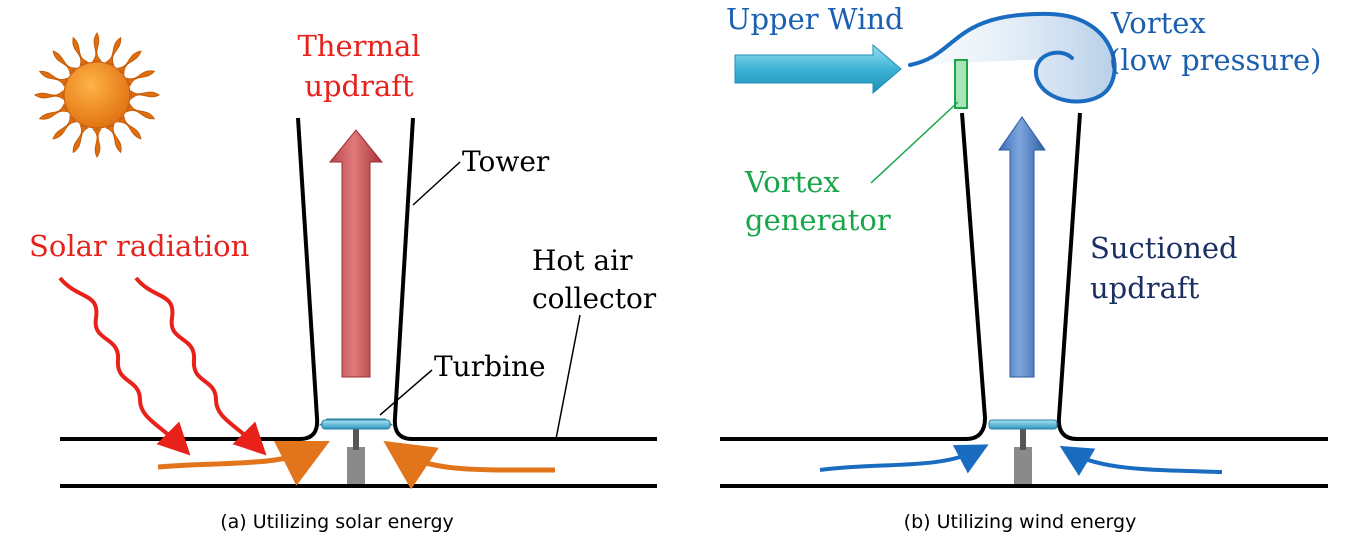 The height and width of the screenshot is (546, 1355). Describe the element at coordinates (1164, 248) in the screenshot. I see `suctioned-label-1: Suctioned` at that location.